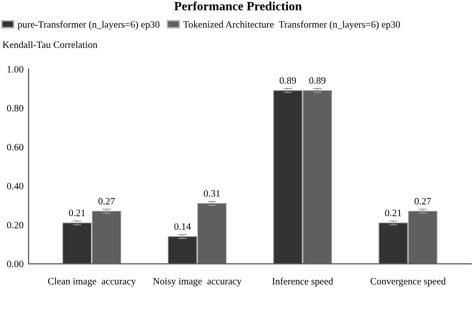 This screenshot has width=476, height=314. I want to click on x-tick-label: Noisy image accuracy, so click(197, 282).